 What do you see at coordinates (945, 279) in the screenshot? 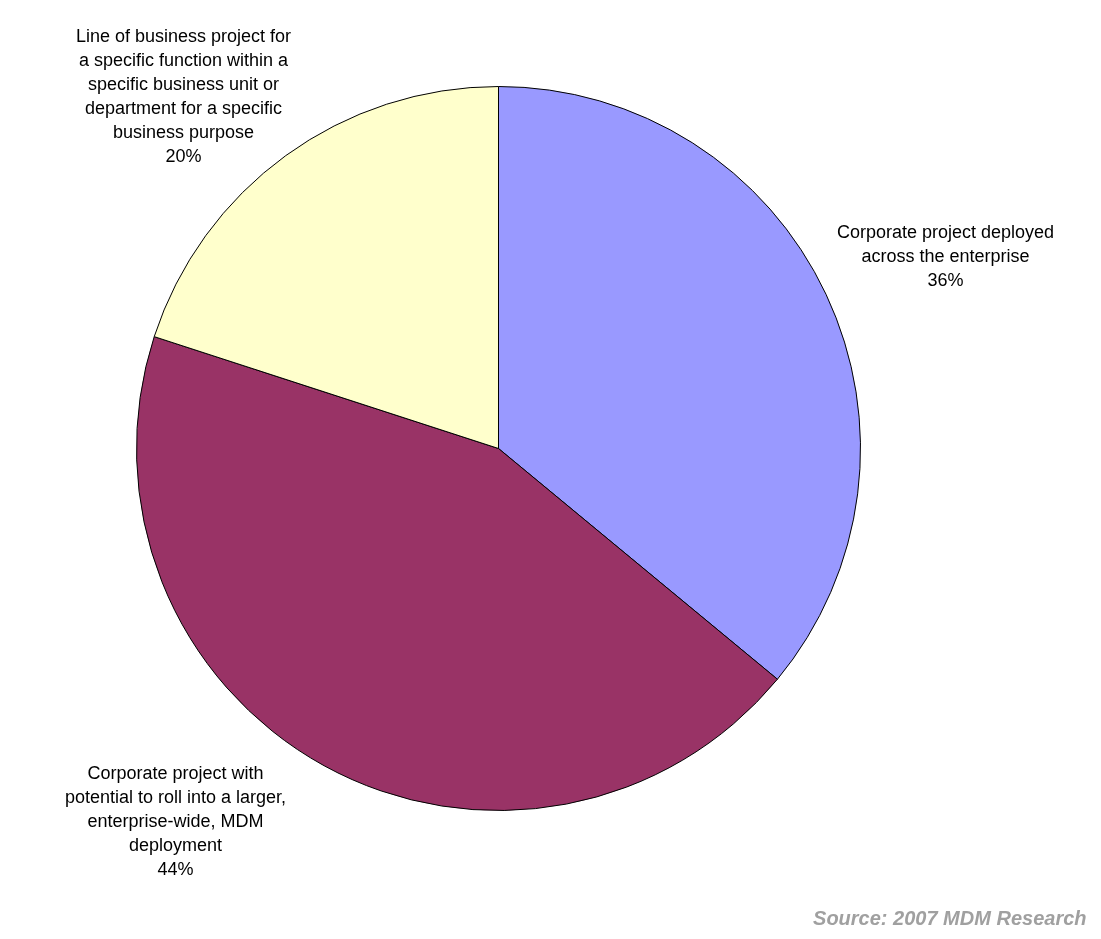
I see `data-label: 36%` at bounding box center [945, 279].